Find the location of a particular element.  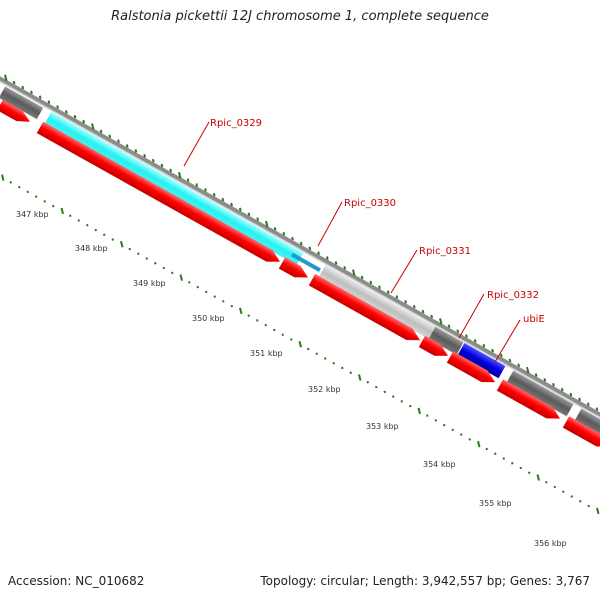

gene-stripe is located at coordinates (306, 262).